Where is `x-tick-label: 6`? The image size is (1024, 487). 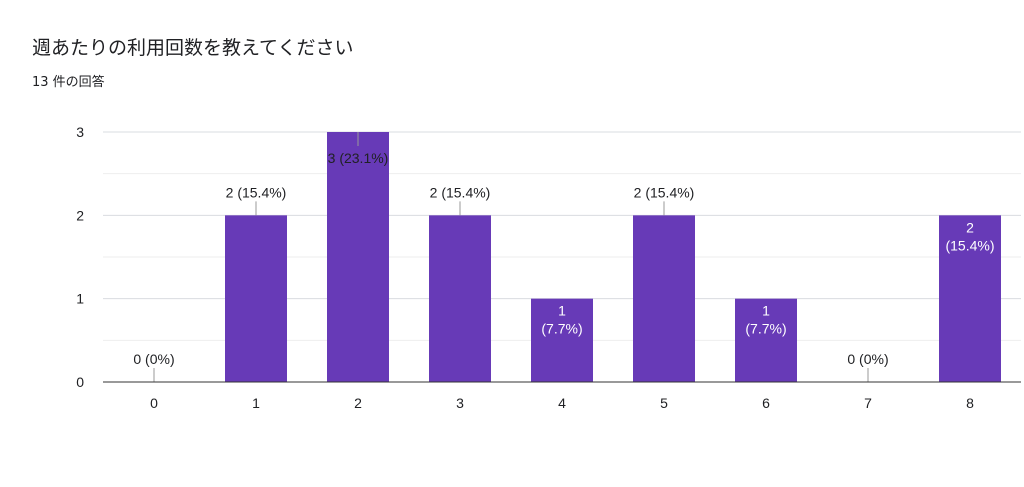 x-tick-label: 6 is located at coordinates (766, 403).